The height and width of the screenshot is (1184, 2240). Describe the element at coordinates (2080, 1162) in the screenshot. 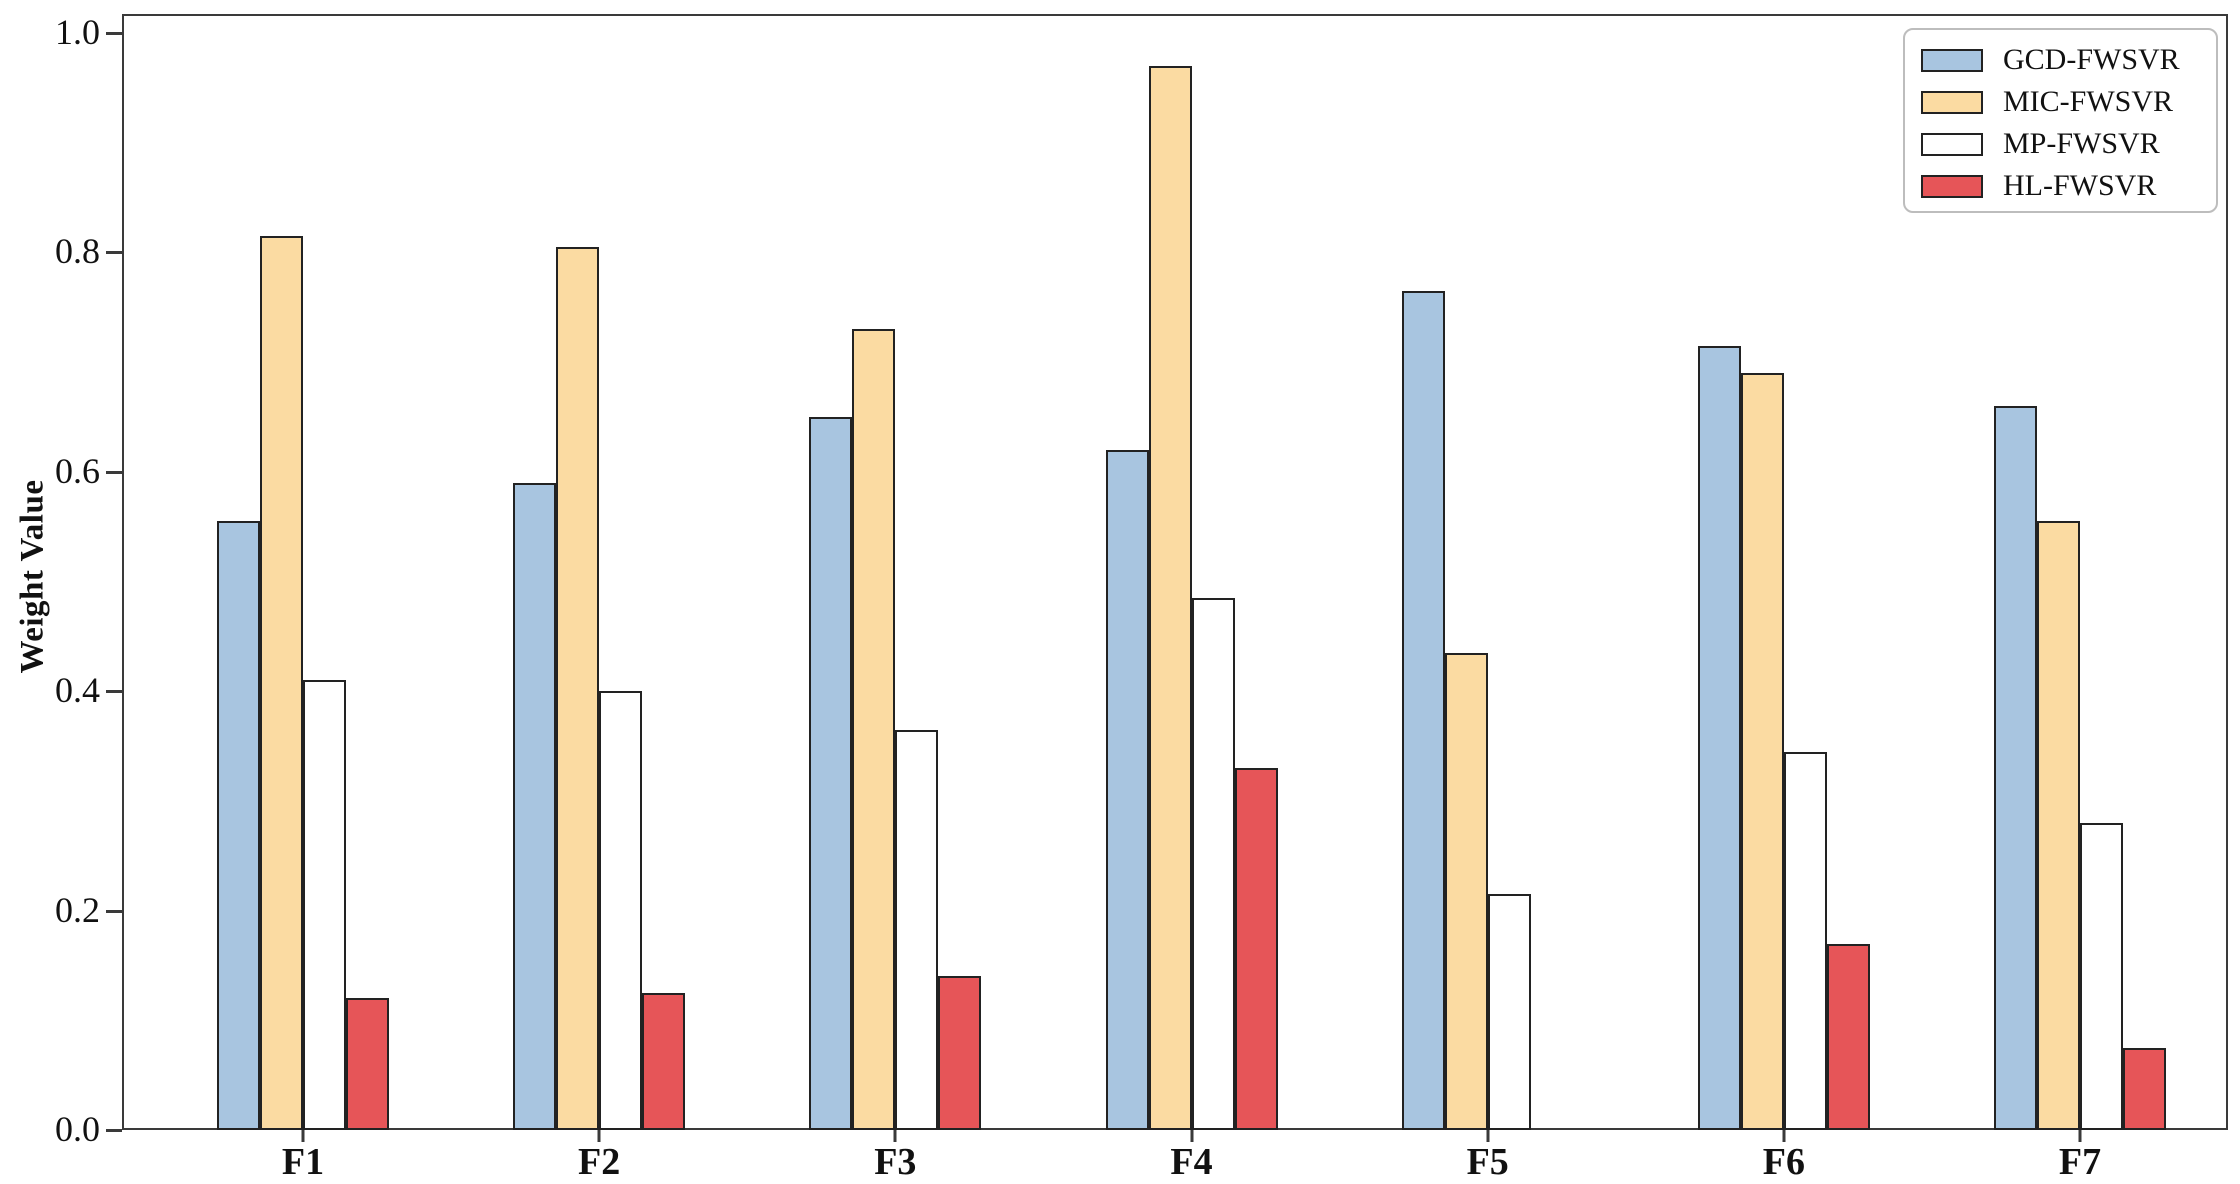

I see `x-tick-label-f7: F7` at that location.